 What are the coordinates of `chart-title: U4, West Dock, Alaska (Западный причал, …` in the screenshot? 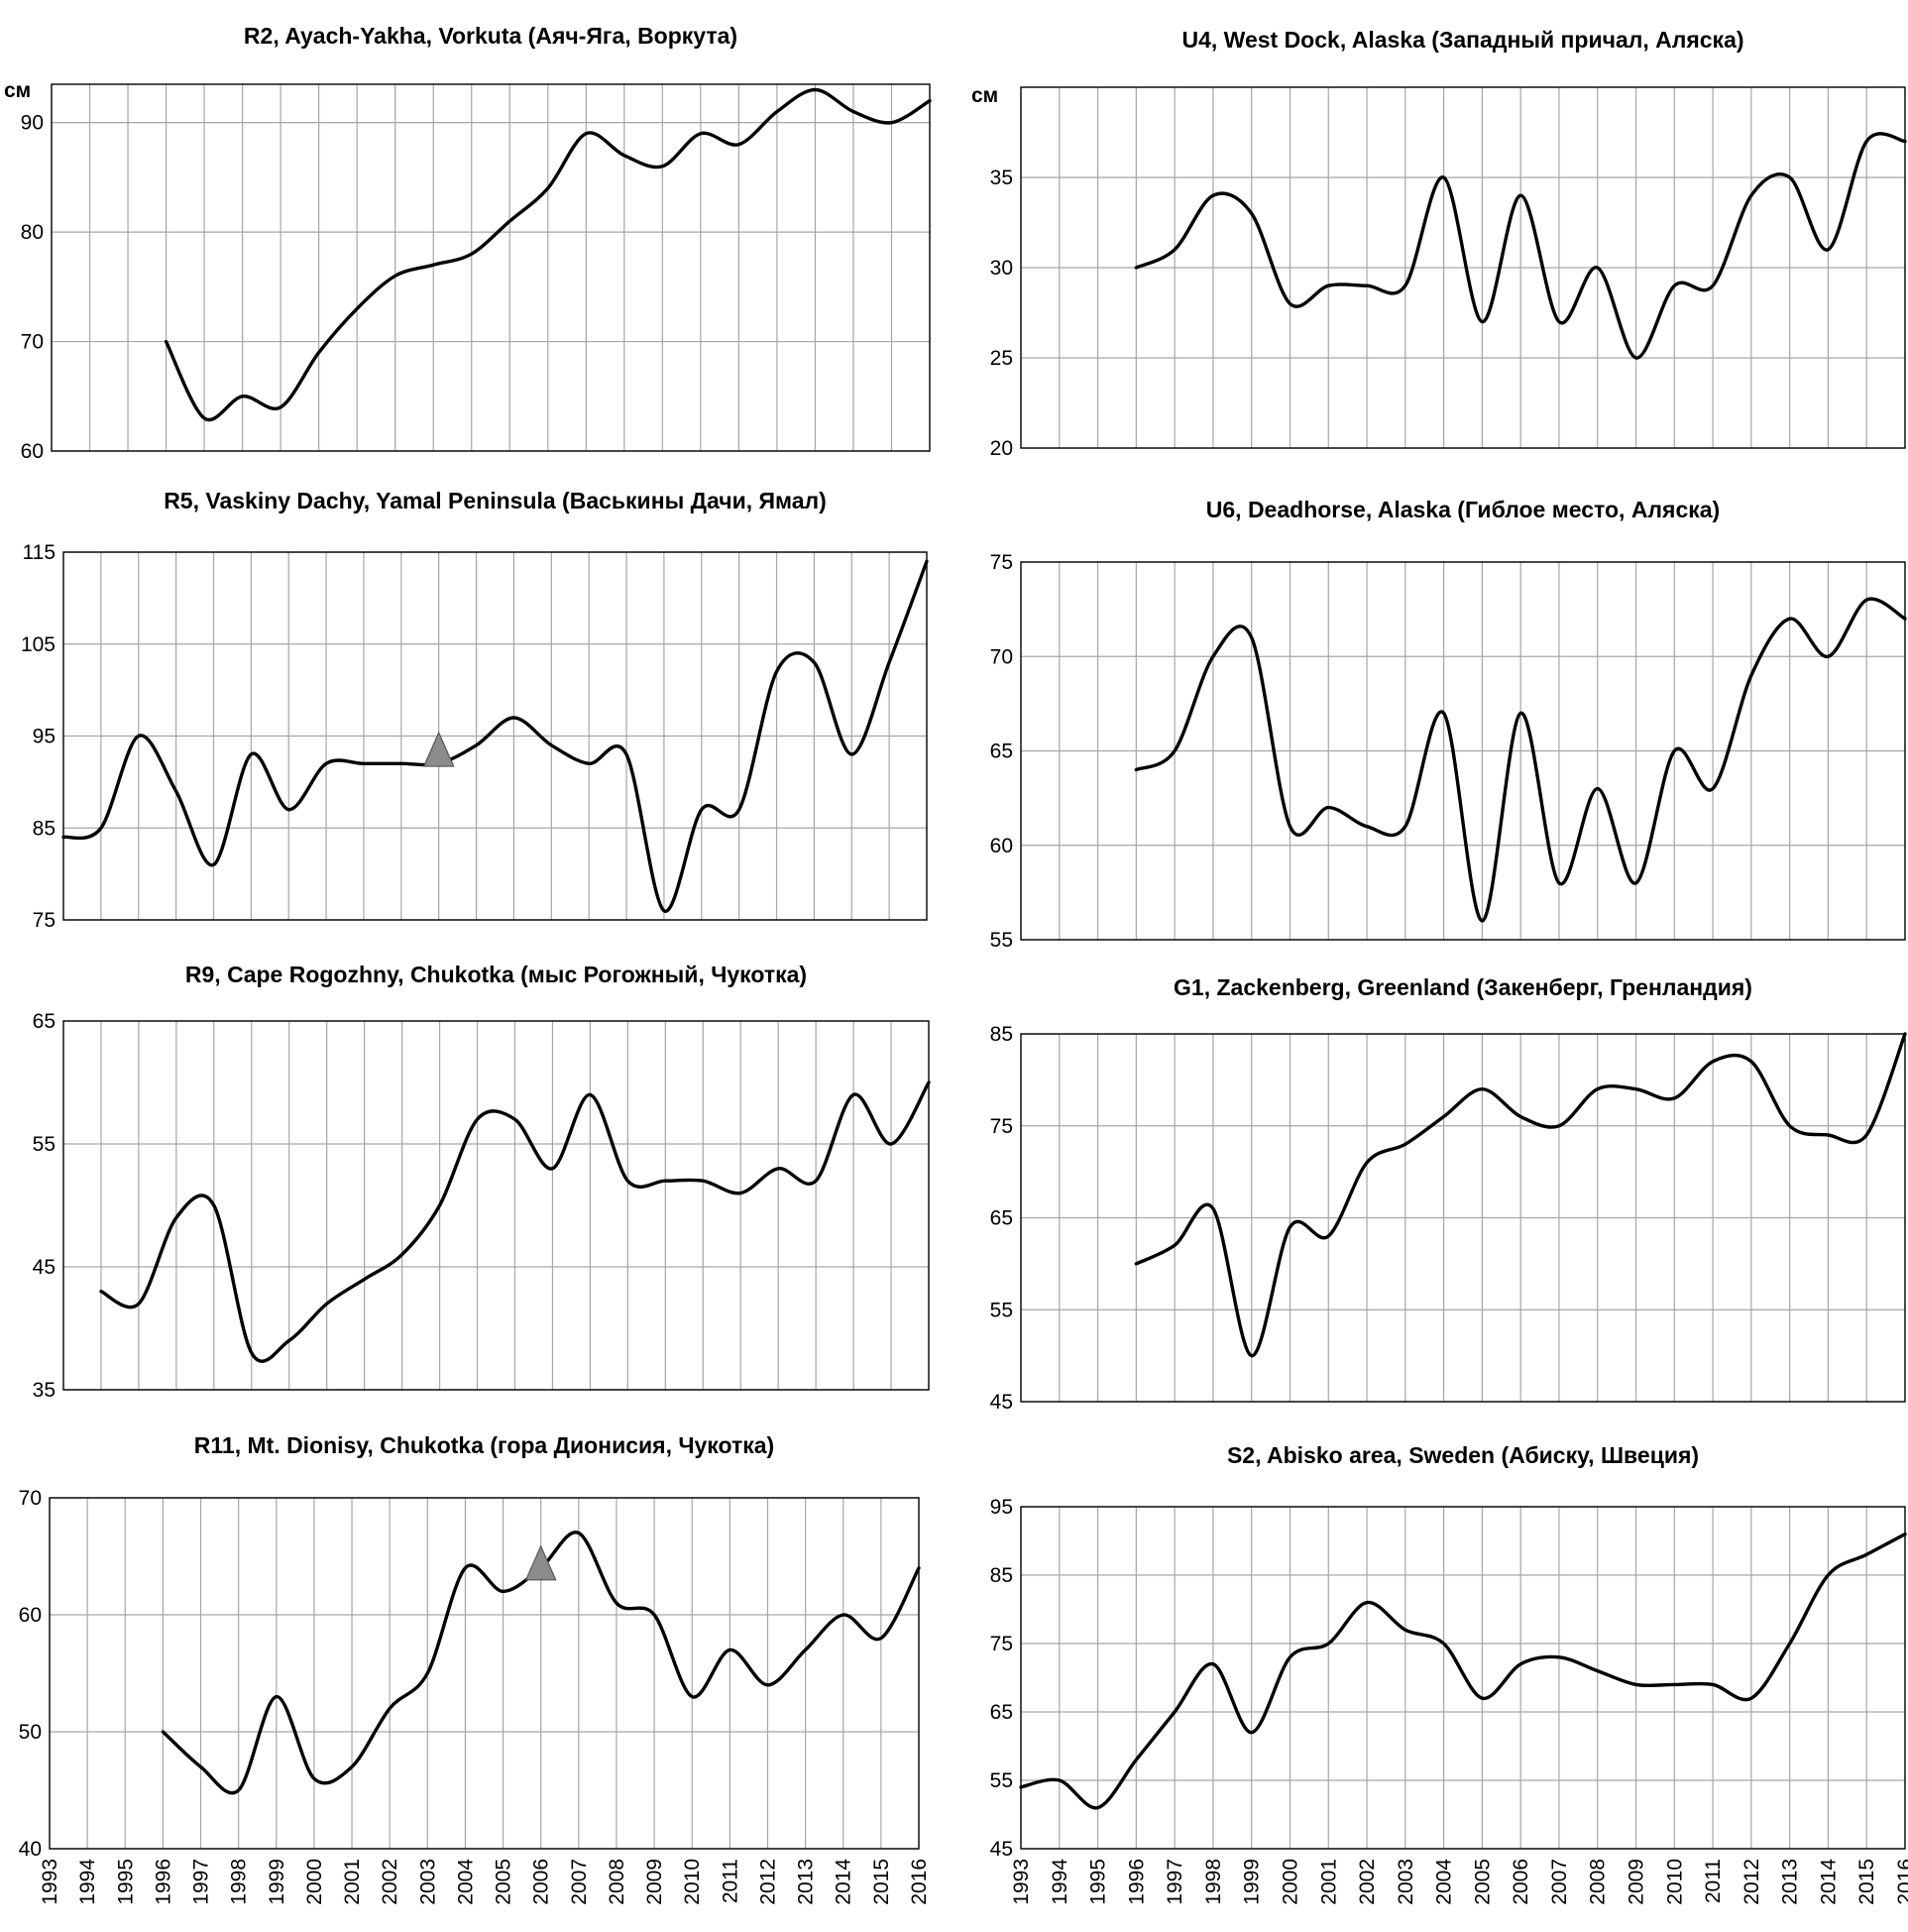 It's located at (1462, 40).